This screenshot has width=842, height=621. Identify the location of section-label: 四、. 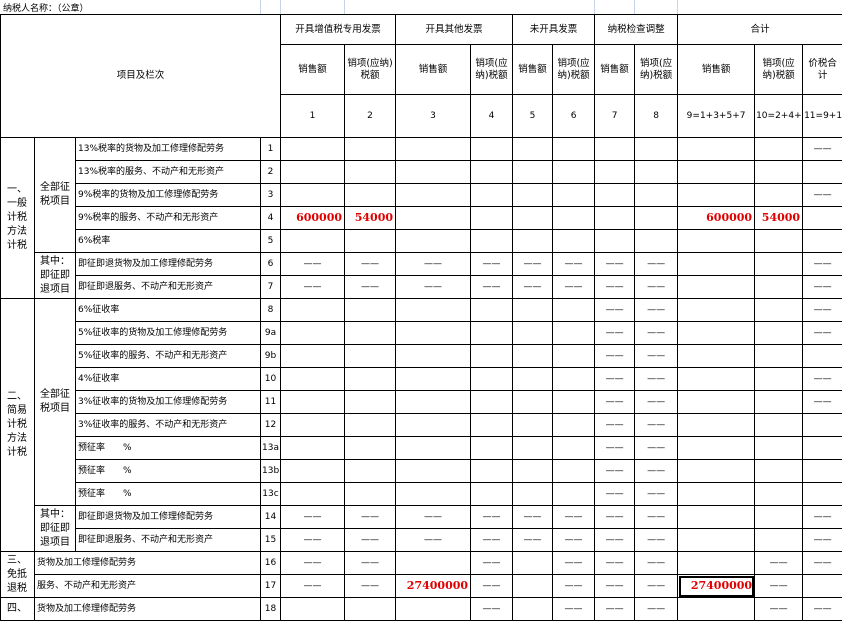
(18, 609).